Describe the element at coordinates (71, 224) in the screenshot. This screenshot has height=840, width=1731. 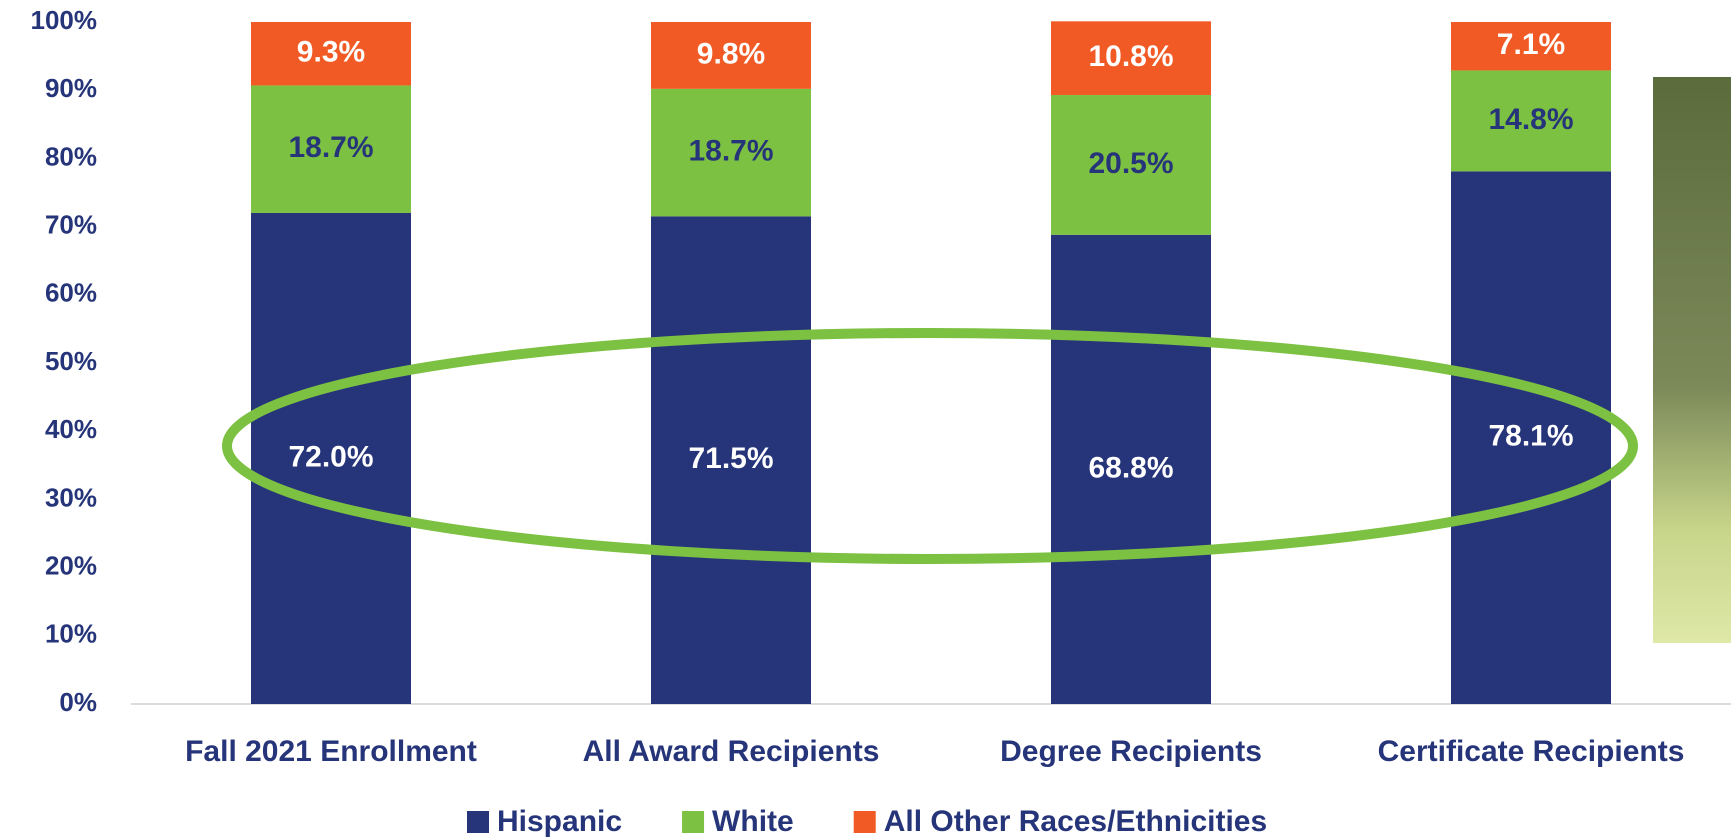
I see `y-tick-label: 70%` at that location.